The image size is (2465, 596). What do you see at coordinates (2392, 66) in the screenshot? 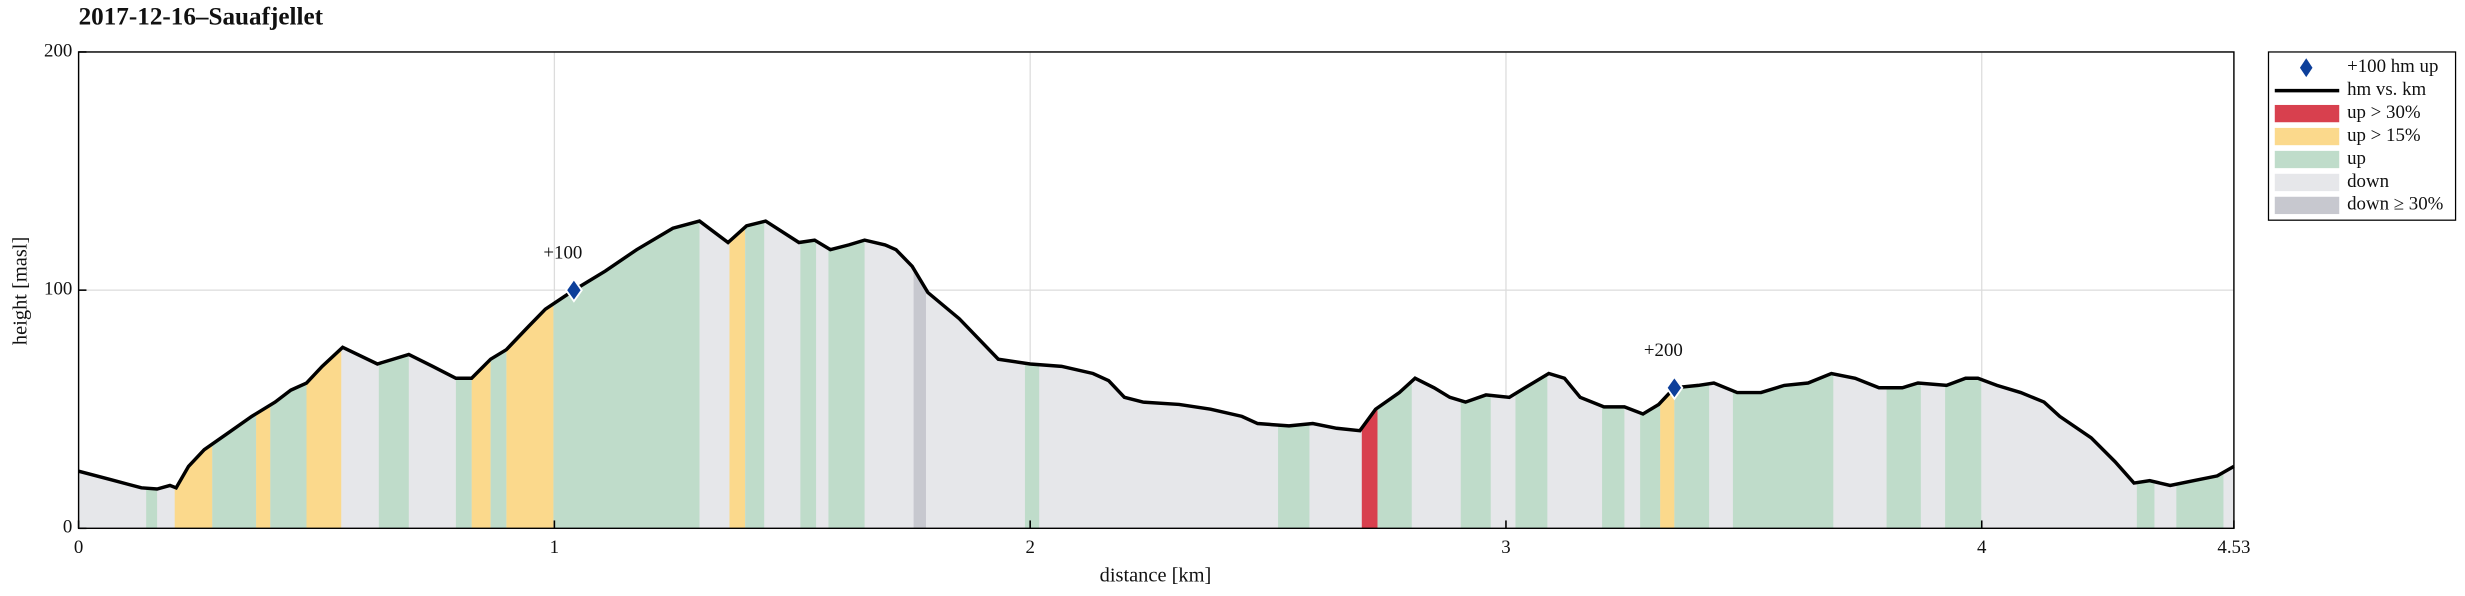
I see `legend-label: +100 hm up` at bounding box center [2392, 66].